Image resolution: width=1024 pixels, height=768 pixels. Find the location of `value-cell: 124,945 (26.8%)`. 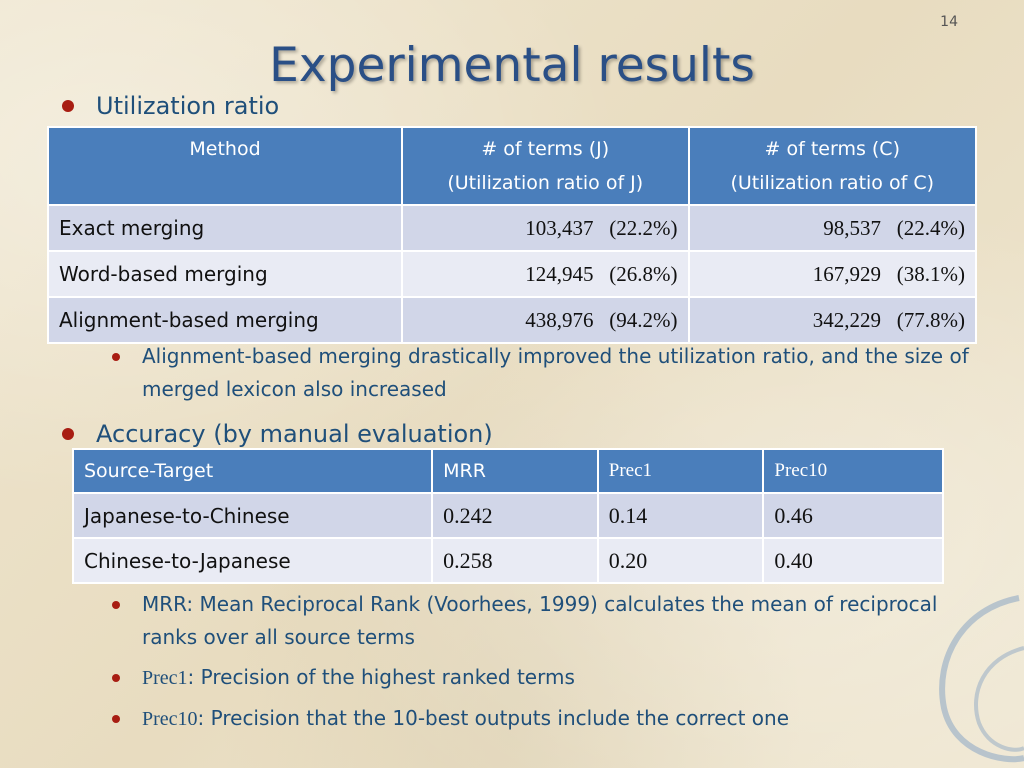

value-cell: 124,945 (26.8%) is located at coordinates (545, 274).